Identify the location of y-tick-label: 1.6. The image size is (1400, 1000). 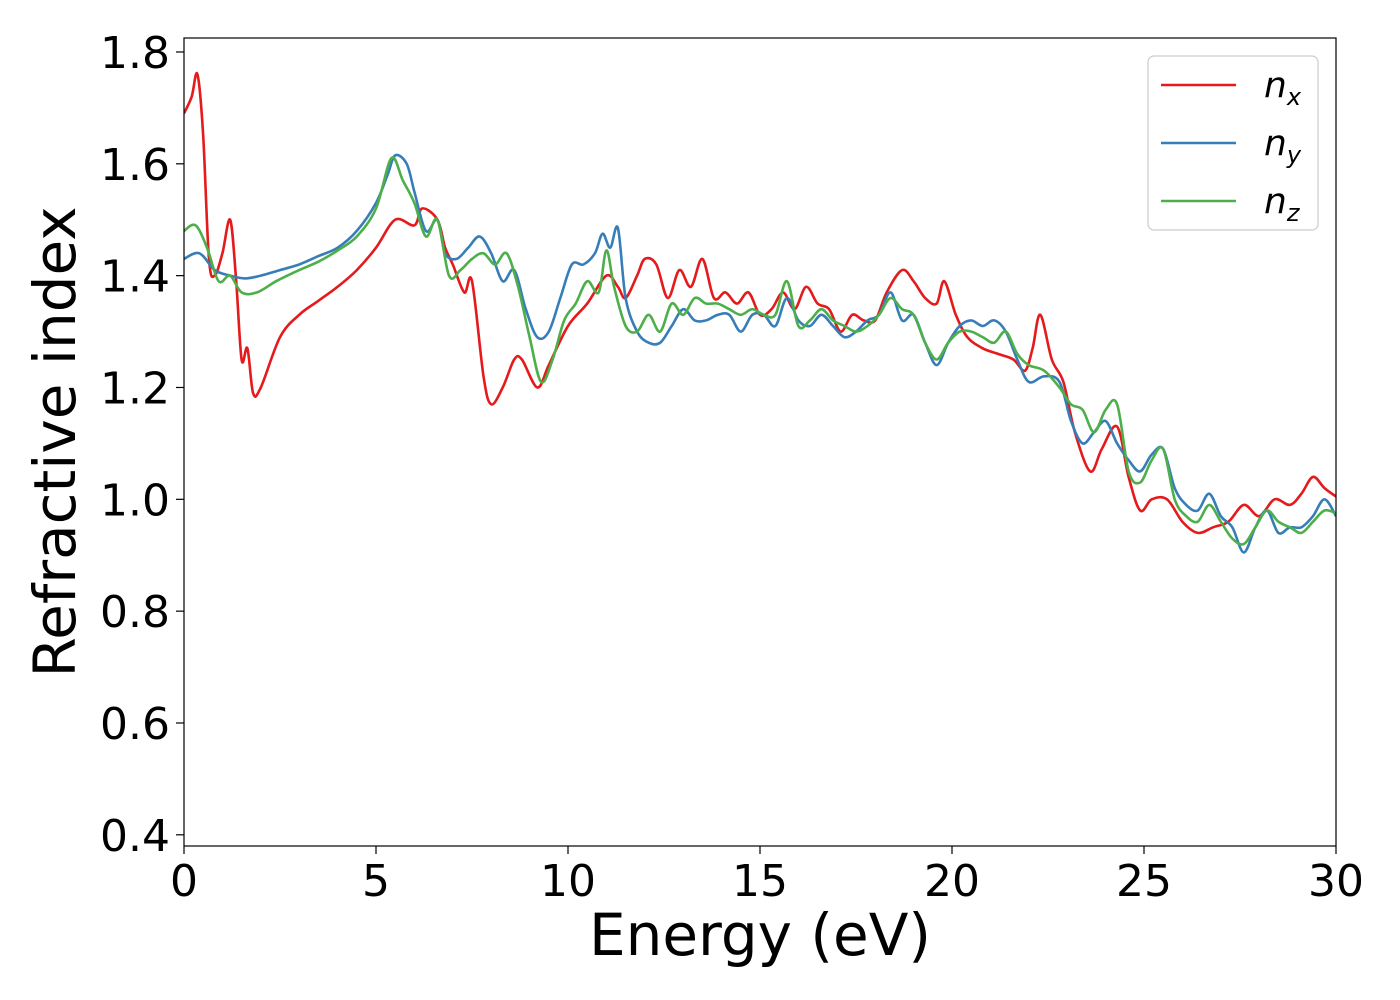
(135, 165).